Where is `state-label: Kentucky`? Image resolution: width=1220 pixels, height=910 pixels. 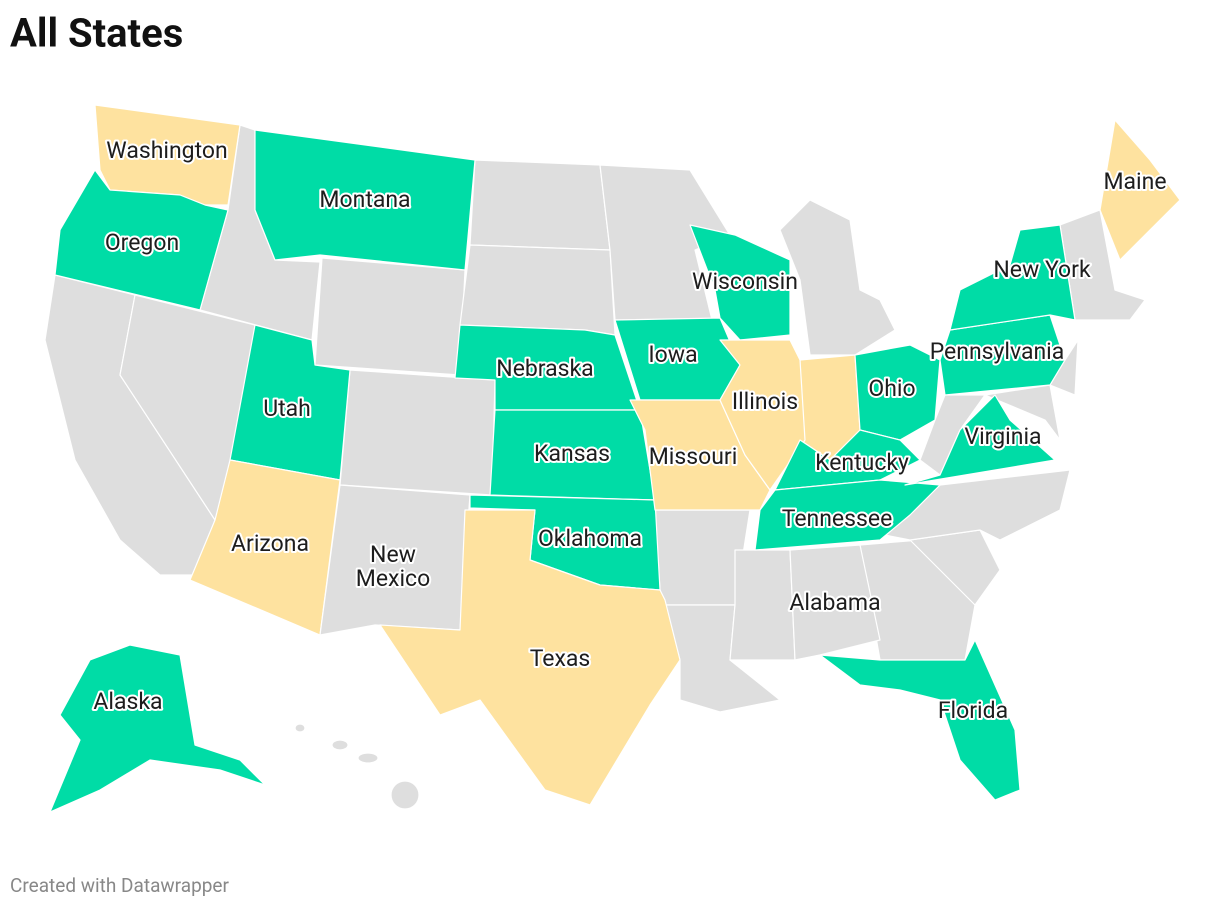 state-label: Kentucky is located at coordinates (862, 462).